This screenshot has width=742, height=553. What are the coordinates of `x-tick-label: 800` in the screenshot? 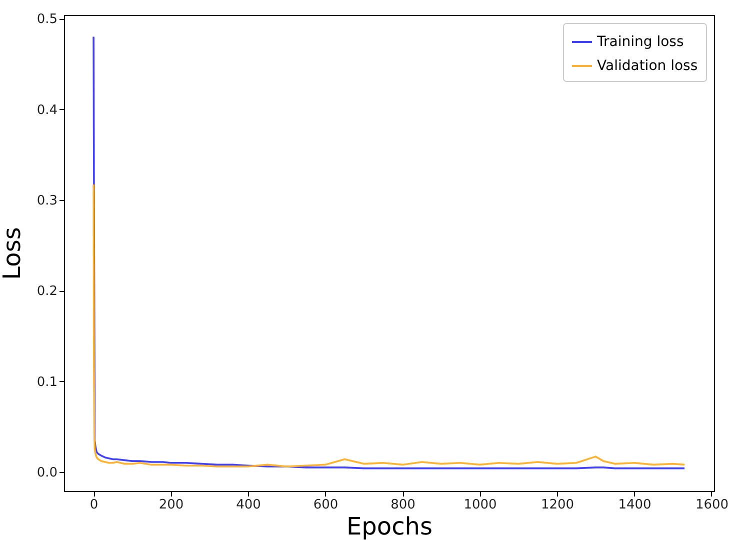 It's located at (403, 505).